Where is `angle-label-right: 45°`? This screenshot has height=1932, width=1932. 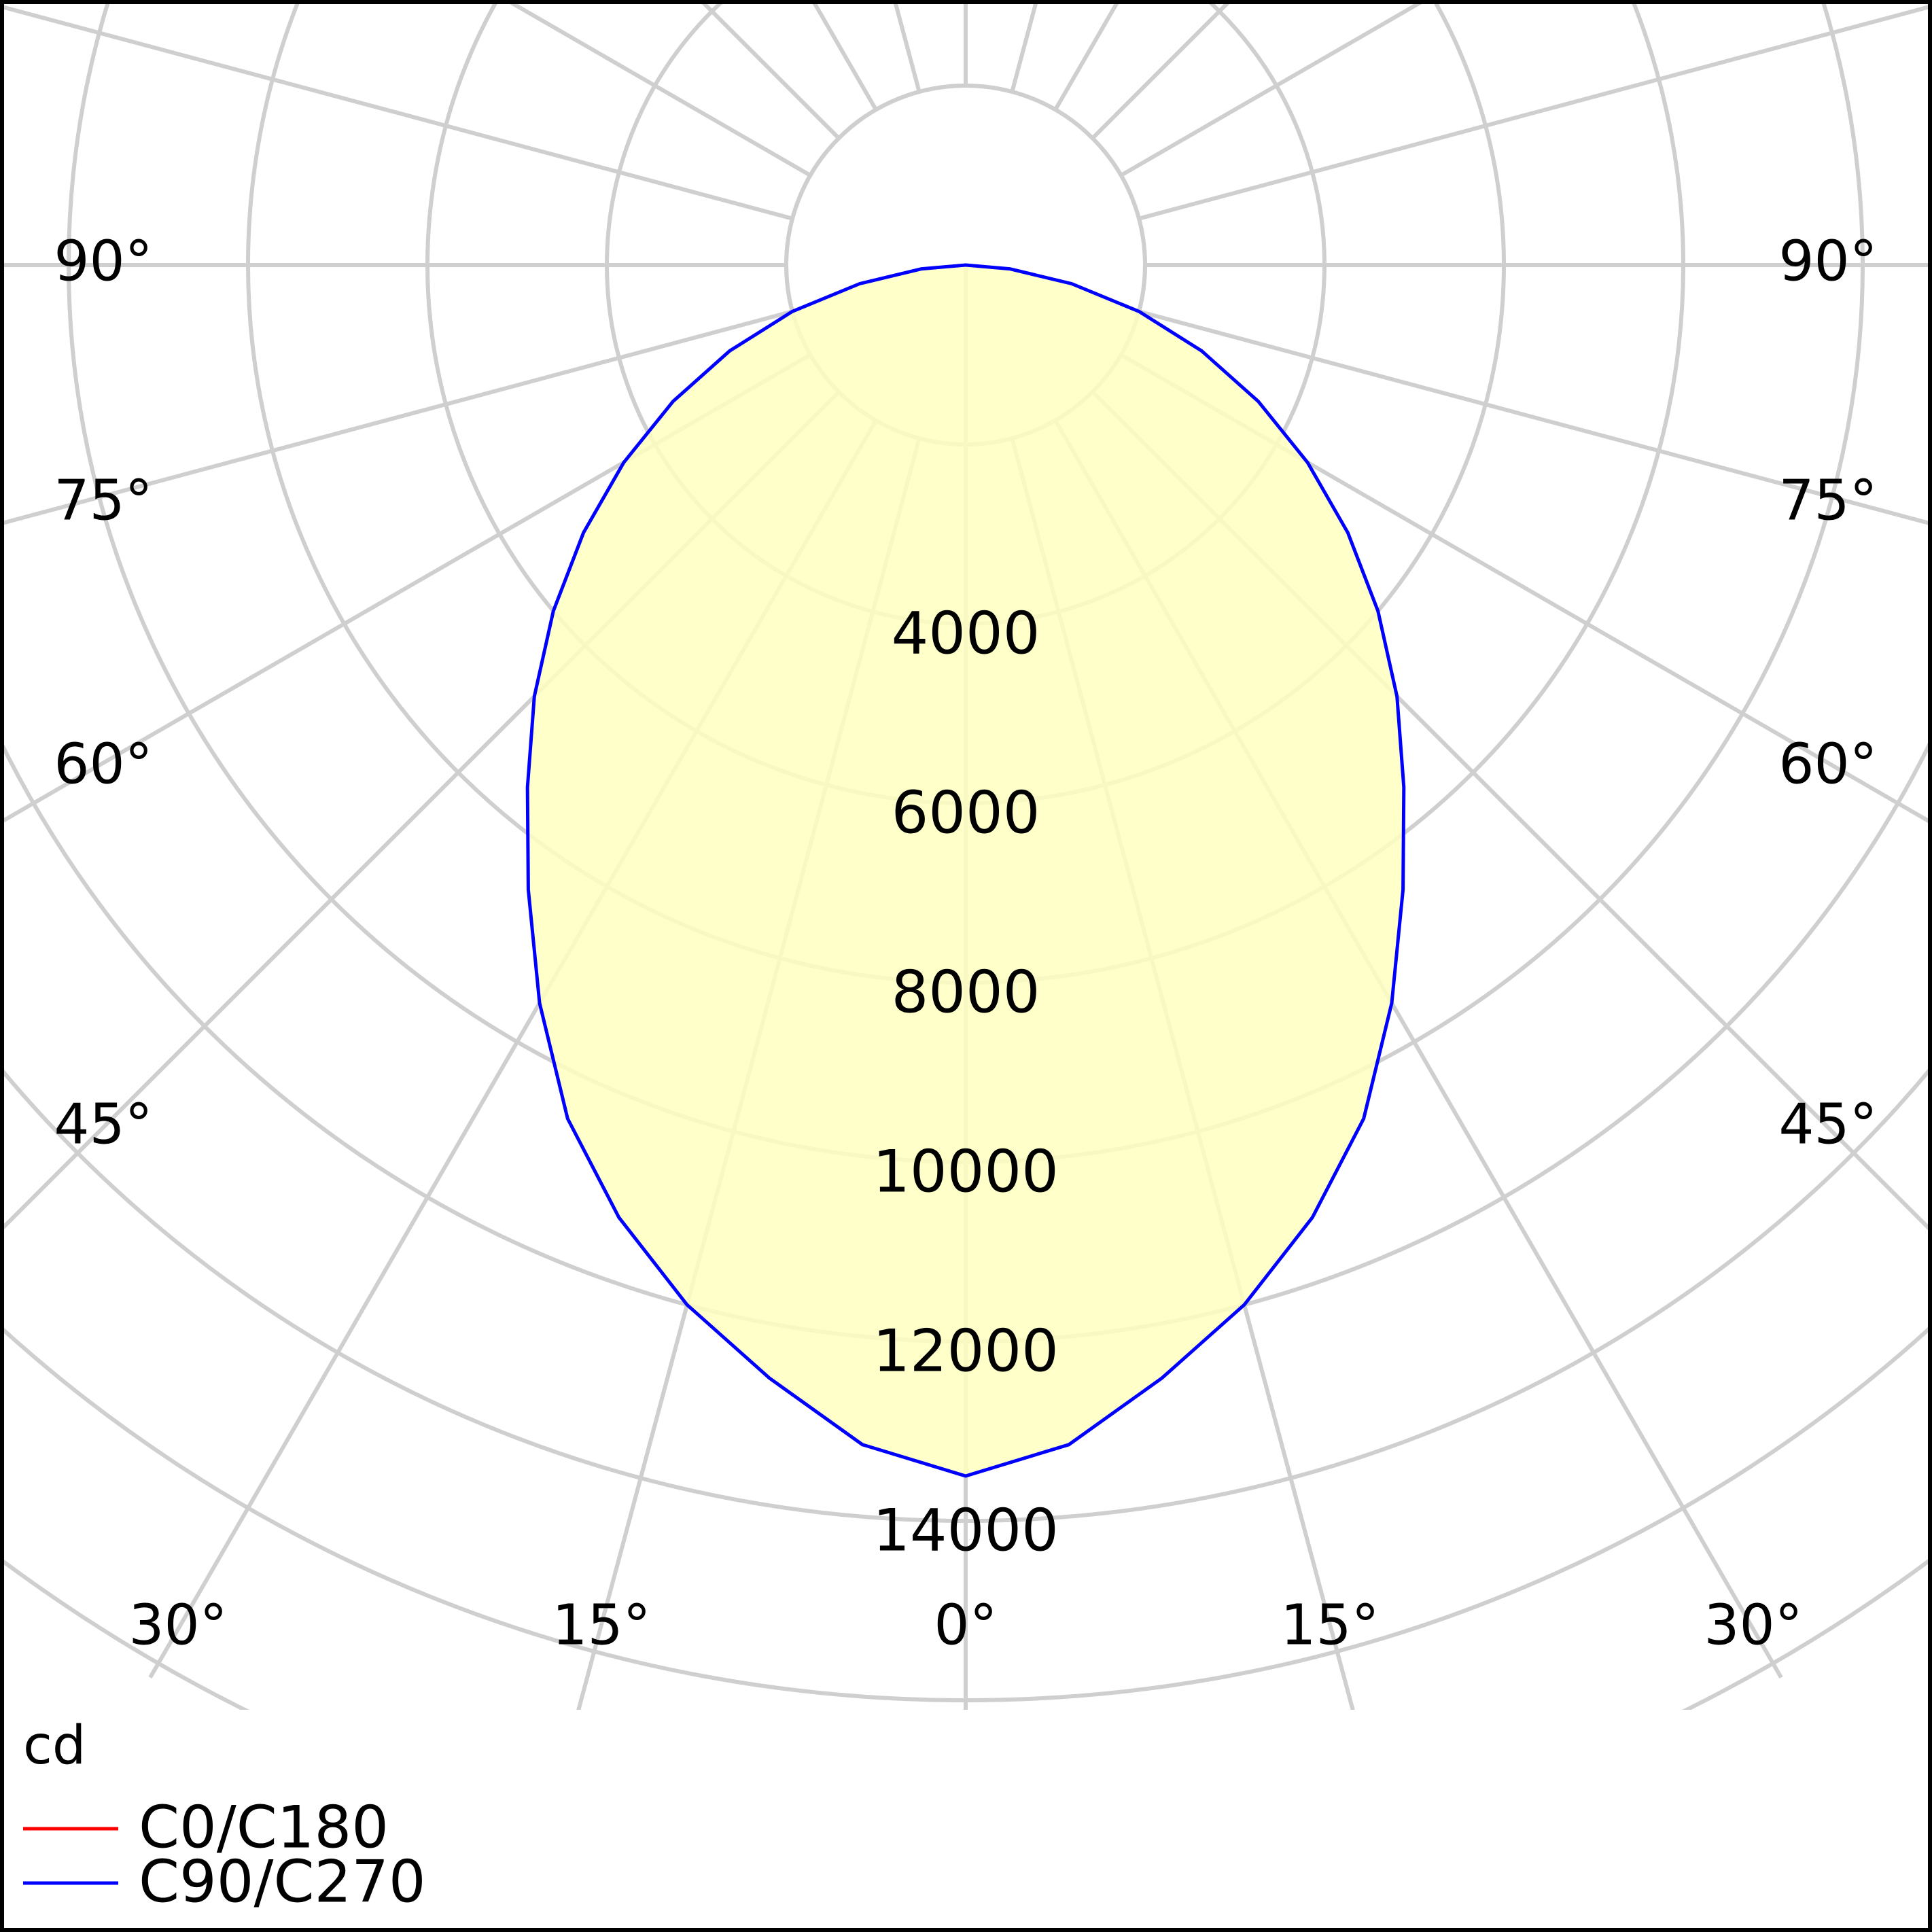 angle-label-right: 45° is located at coordinates (1827, 1124).